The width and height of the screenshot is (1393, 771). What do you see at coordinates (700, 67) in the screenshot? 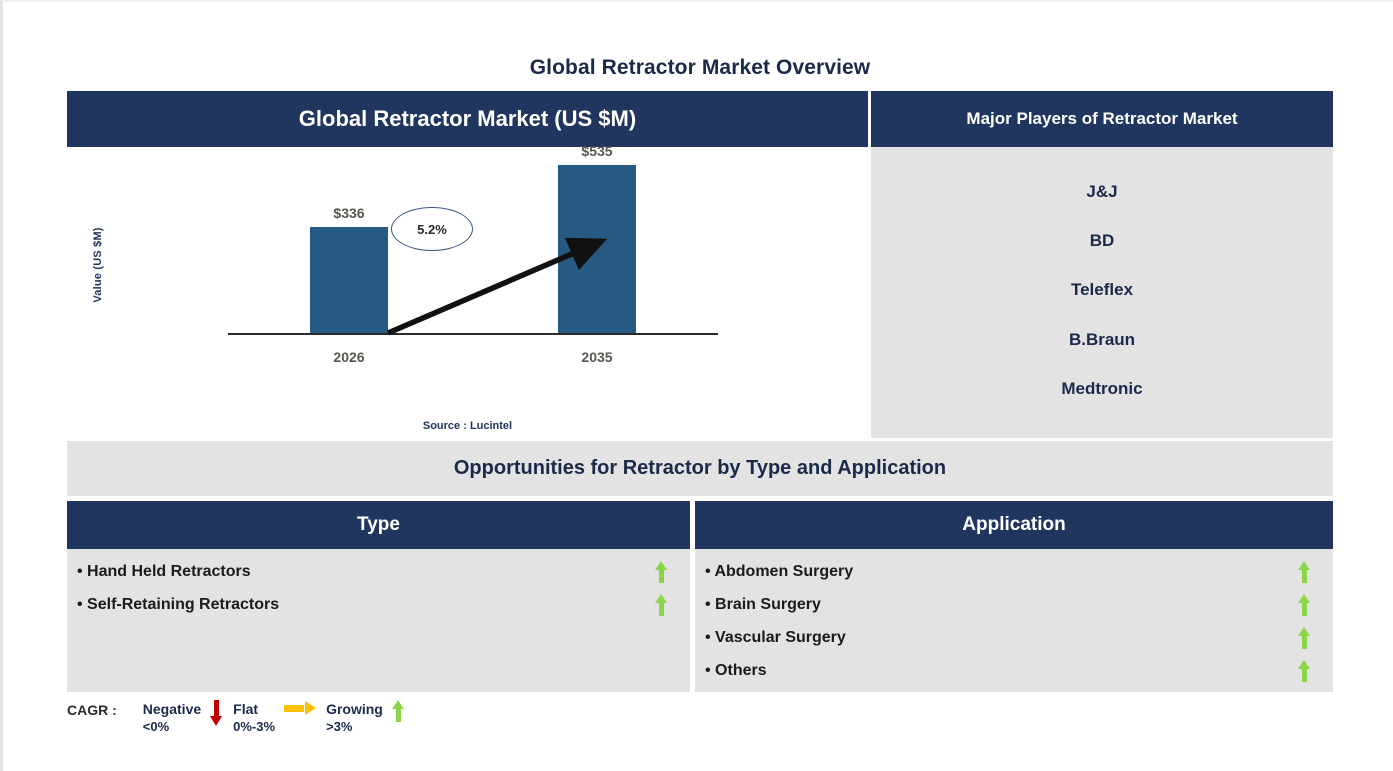
I see `page-title: Global Retractor Market Overview` at bounding box center [700, 67].